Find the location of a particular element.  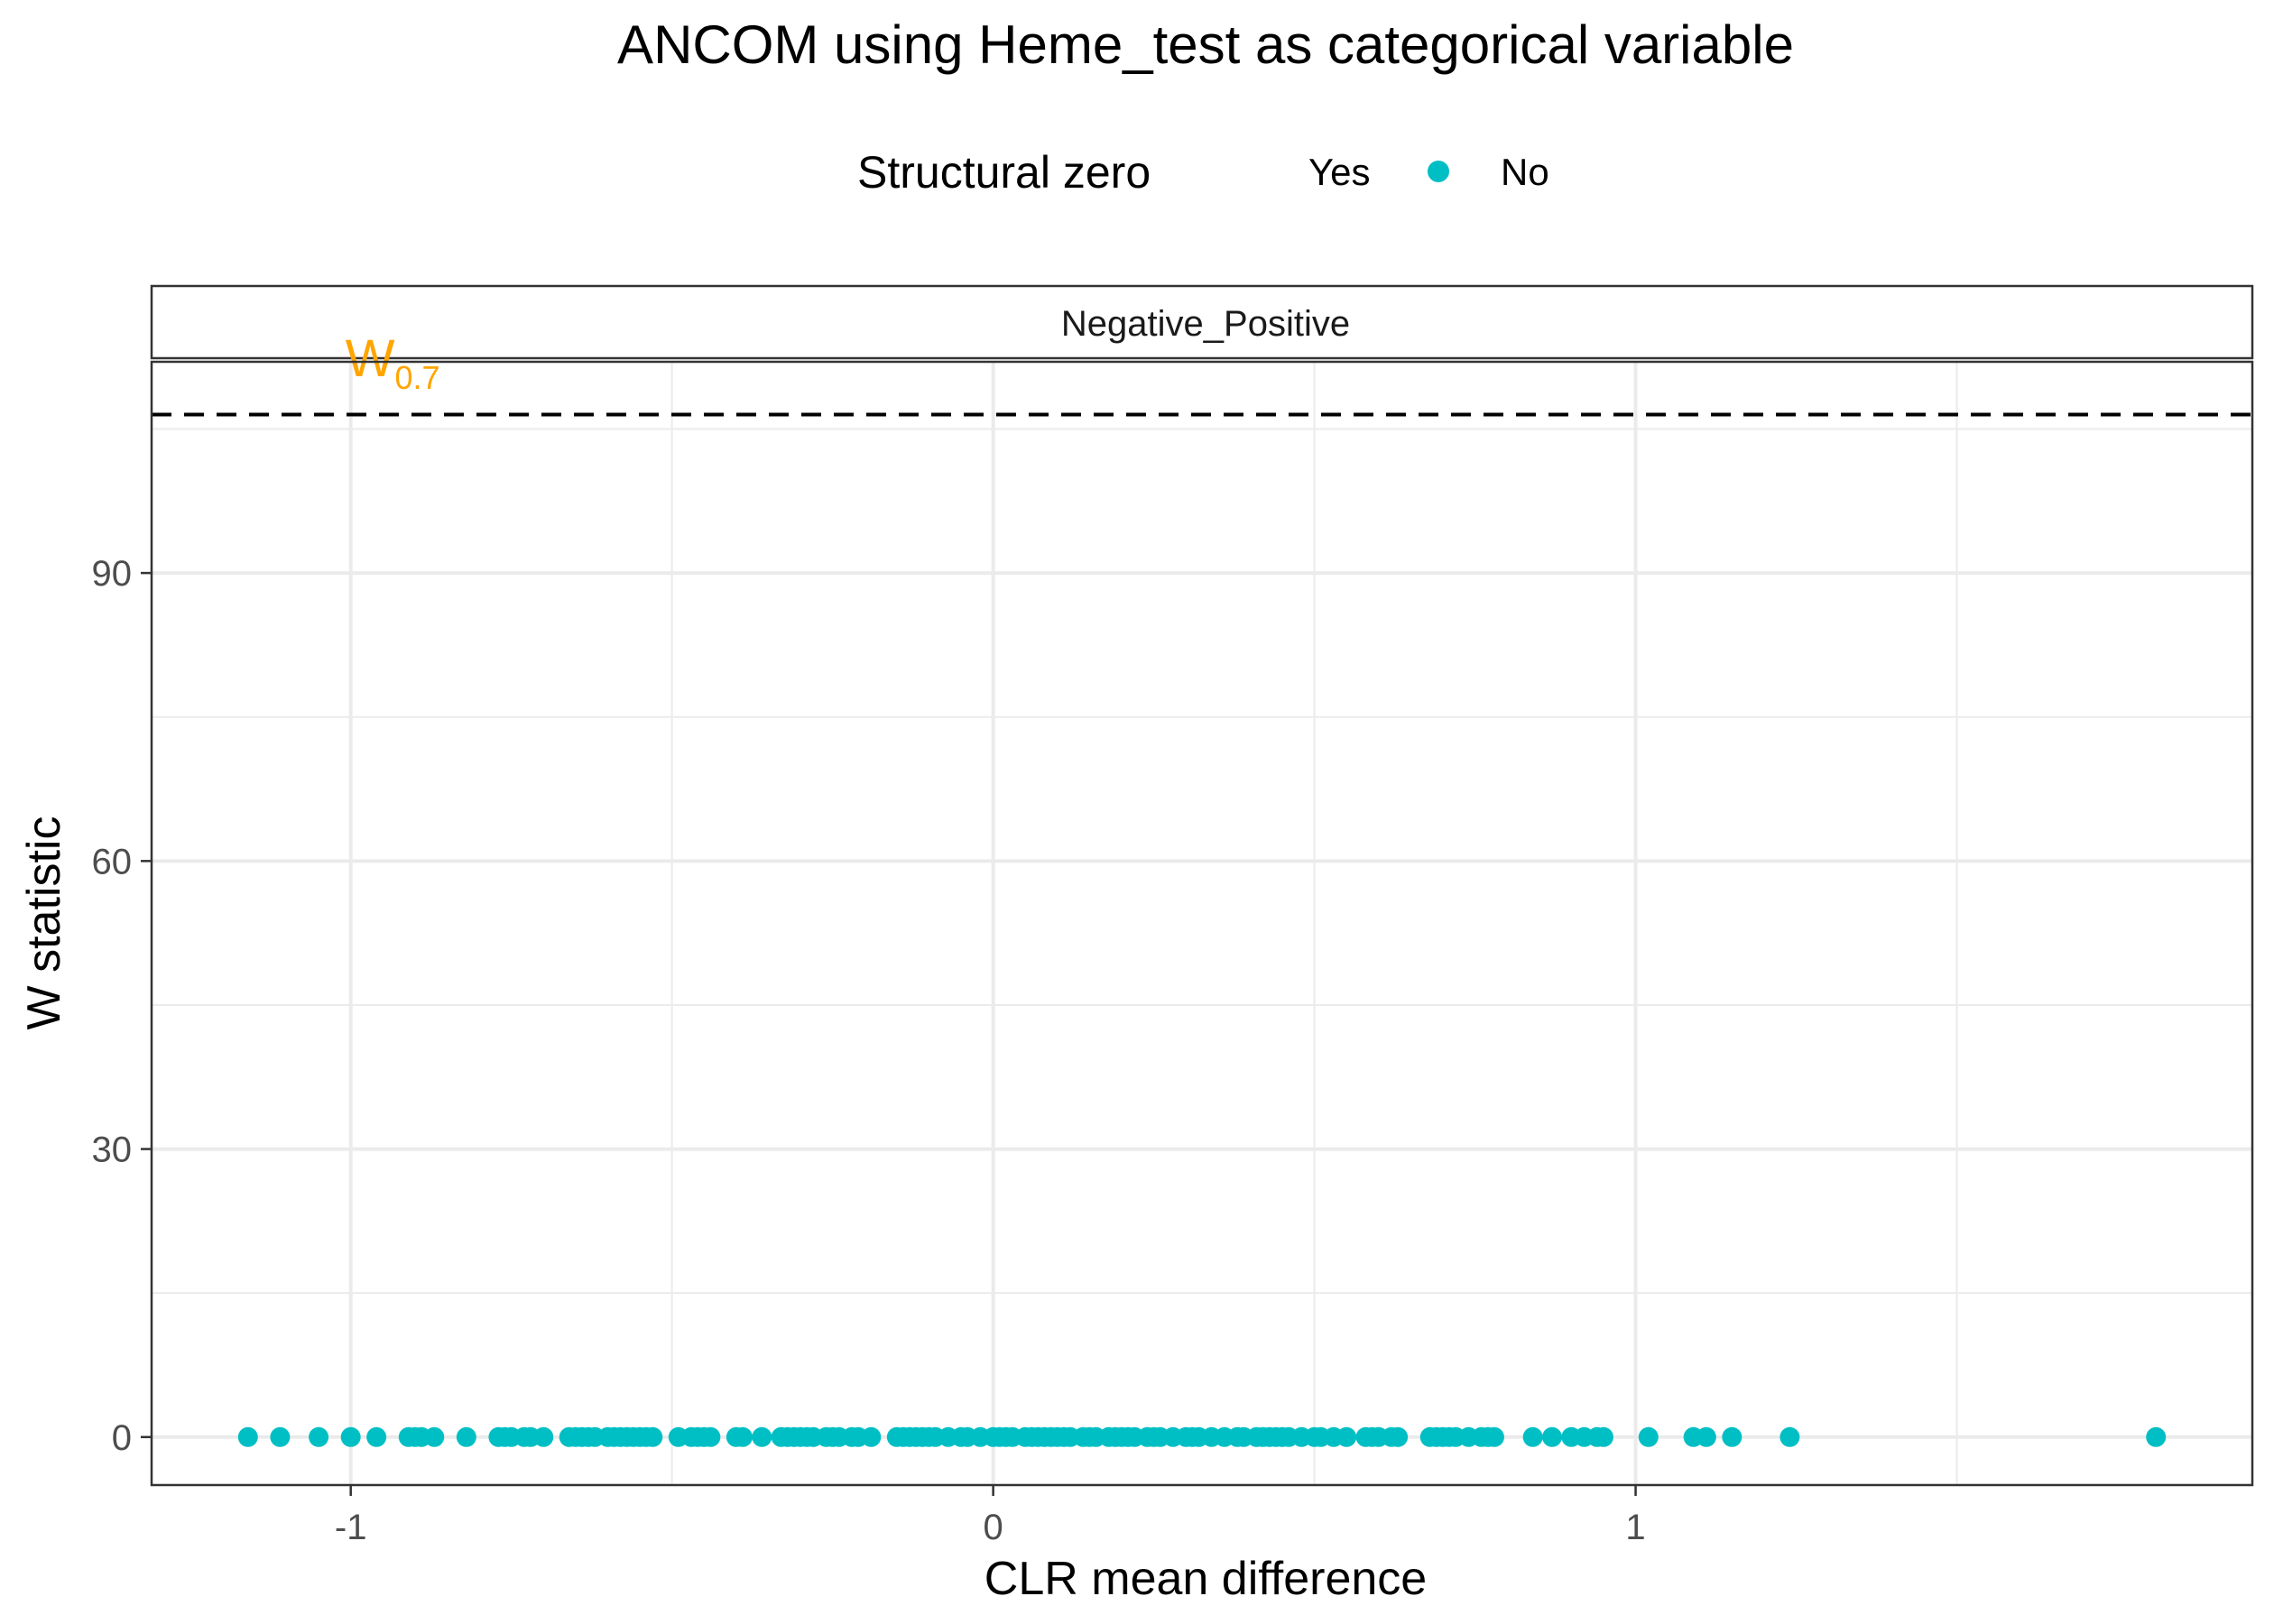

legend: Structural zero Yes No is located at coordinates (1203, 172).